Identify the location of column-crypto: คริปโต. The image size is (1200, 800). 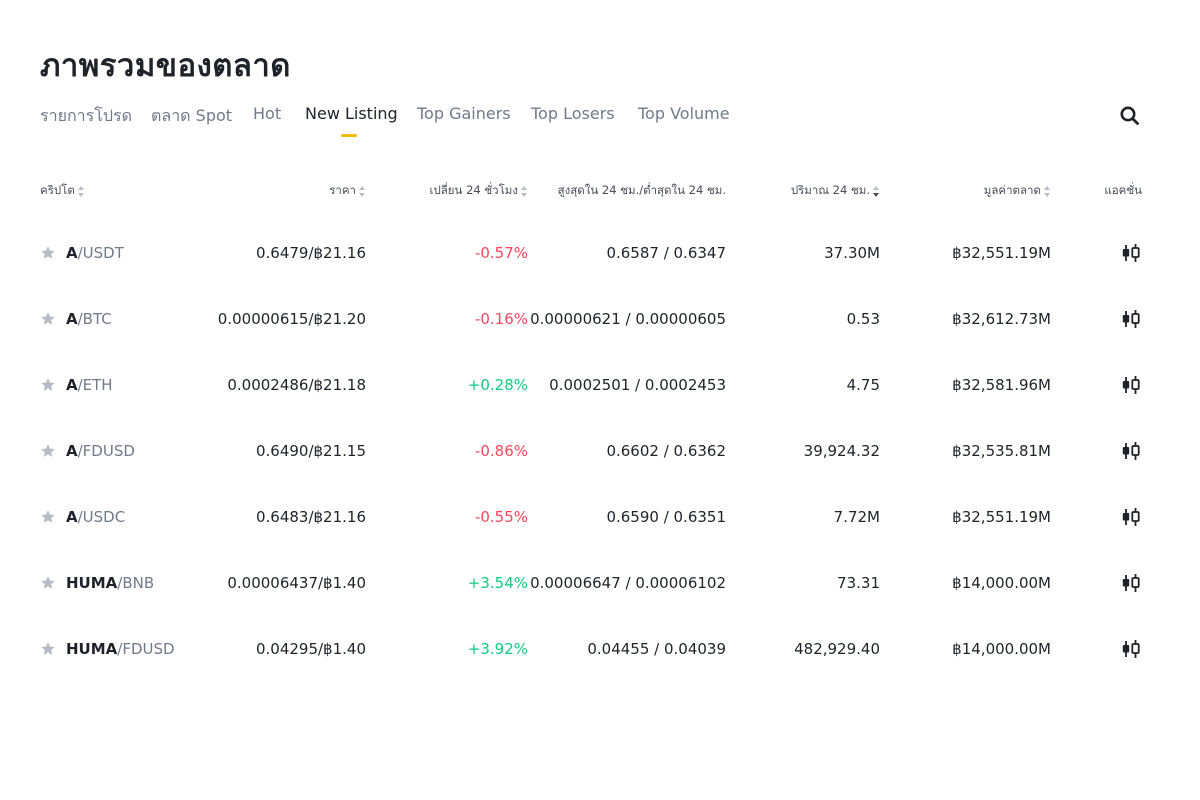
(62, 191).